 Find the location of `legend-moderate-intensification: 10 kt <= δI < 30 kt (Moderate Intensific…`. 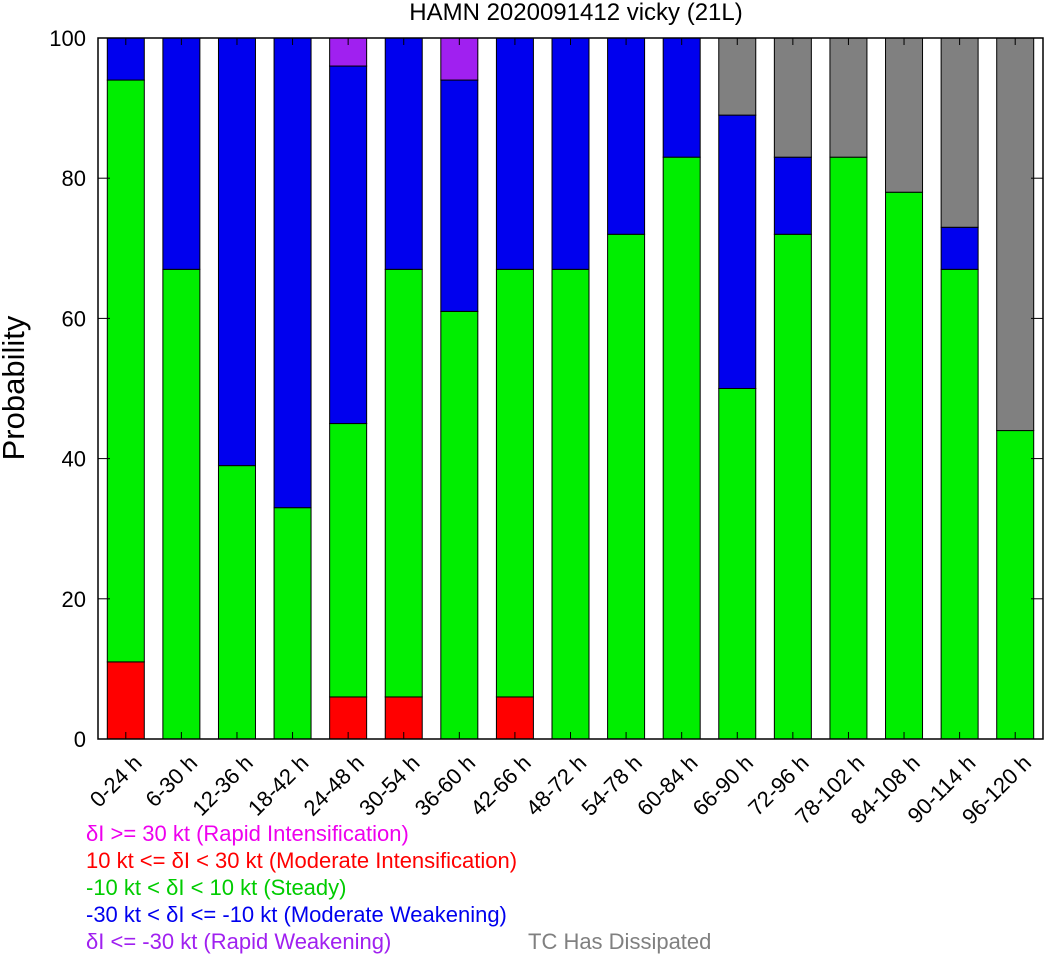

legend-moderate-intensification: 10 kt <= δI < 30 kt (Moderate Intensific… is located at coordinates (302, 860).